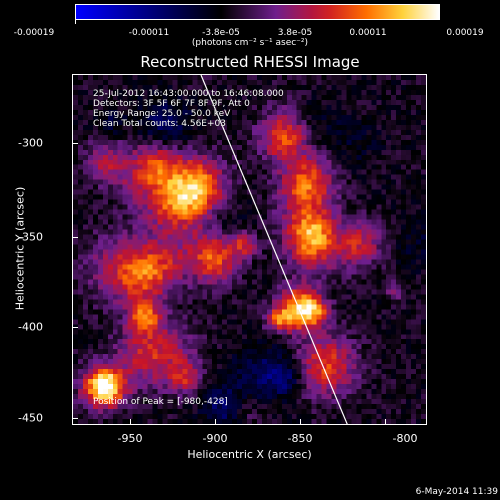  Describe the element at coordinates (250, 62) in the screenshot. I see `plot-title: Reconstructed RHESSI Image` at that location.